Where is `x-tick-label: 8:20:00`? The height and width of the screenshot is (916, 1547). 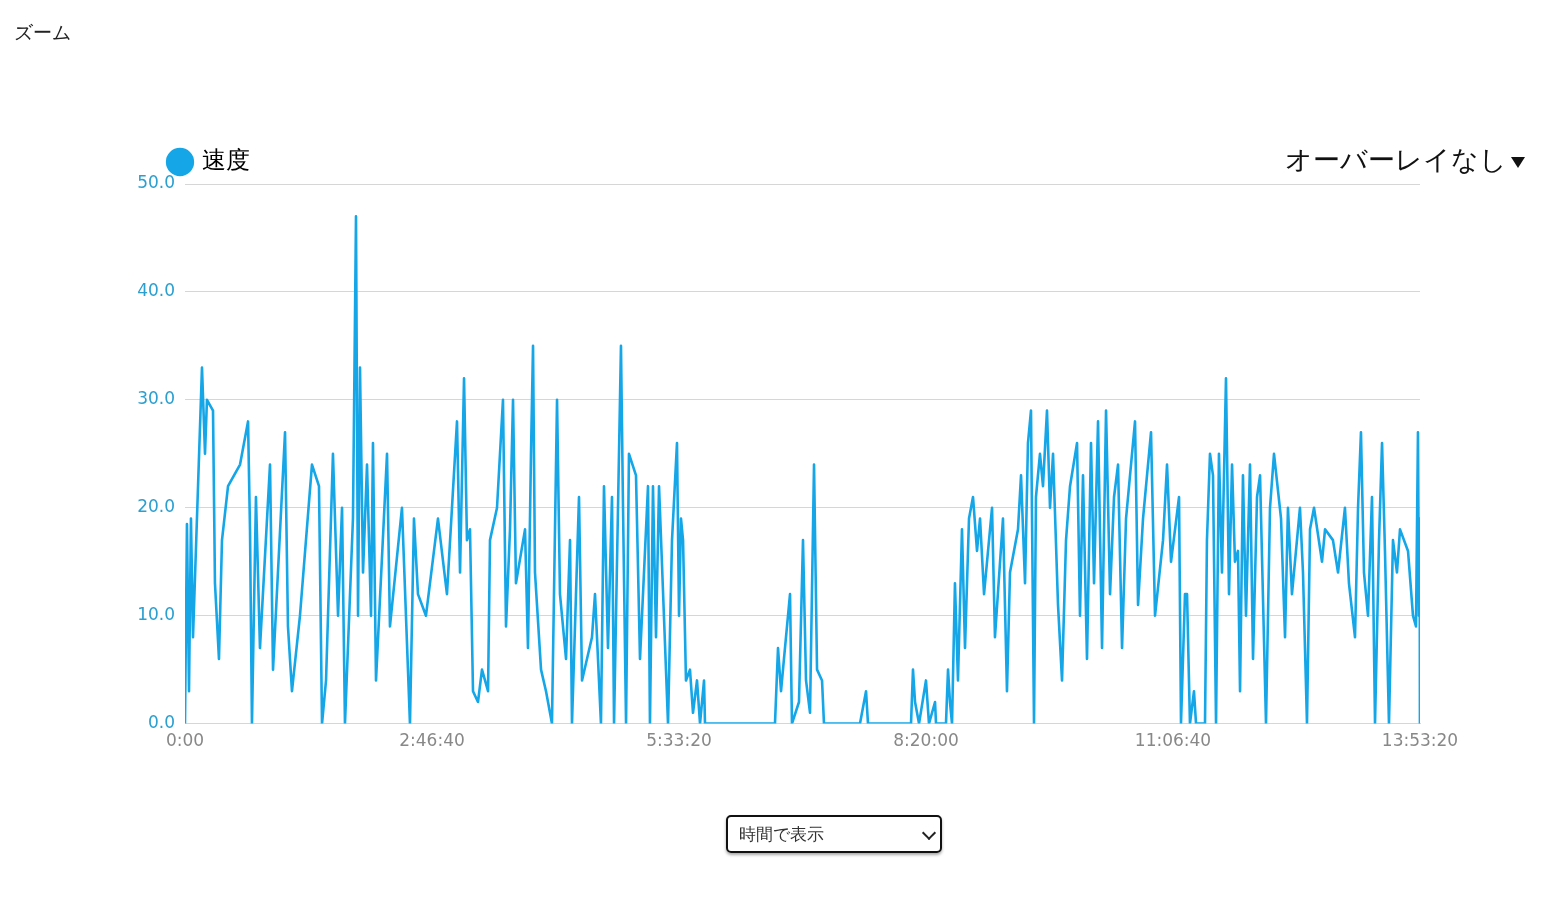 x-tick-label: 8:20:00 is located at coordinates (926, 740).